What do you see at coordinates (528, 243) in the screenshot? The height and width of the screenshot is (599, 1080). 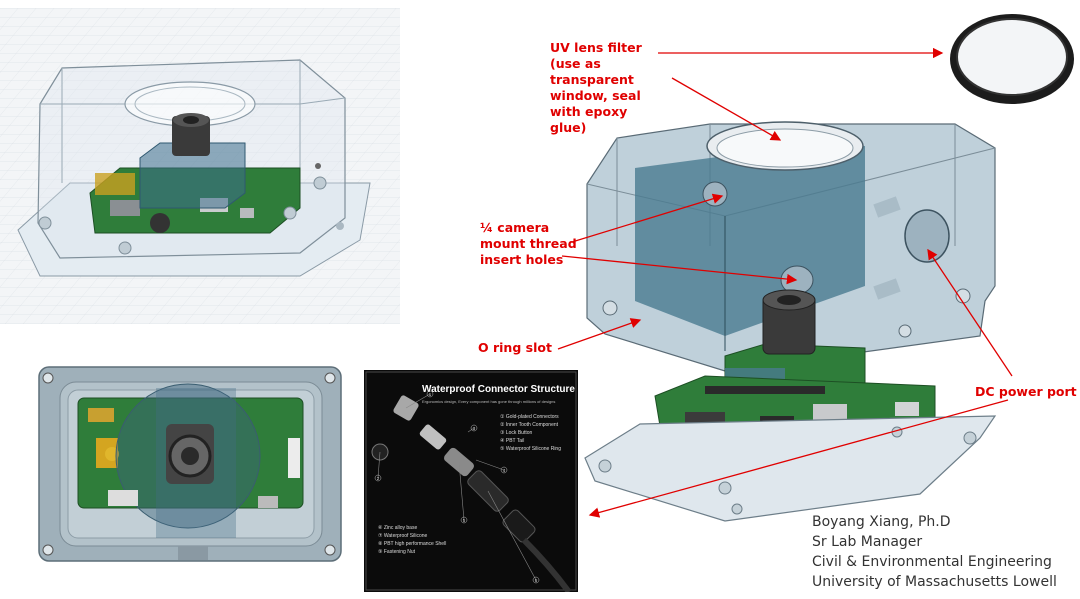 I see `camera-mount-label: ¼ camera mount thread insert holes` at bounding box center [528, 243].